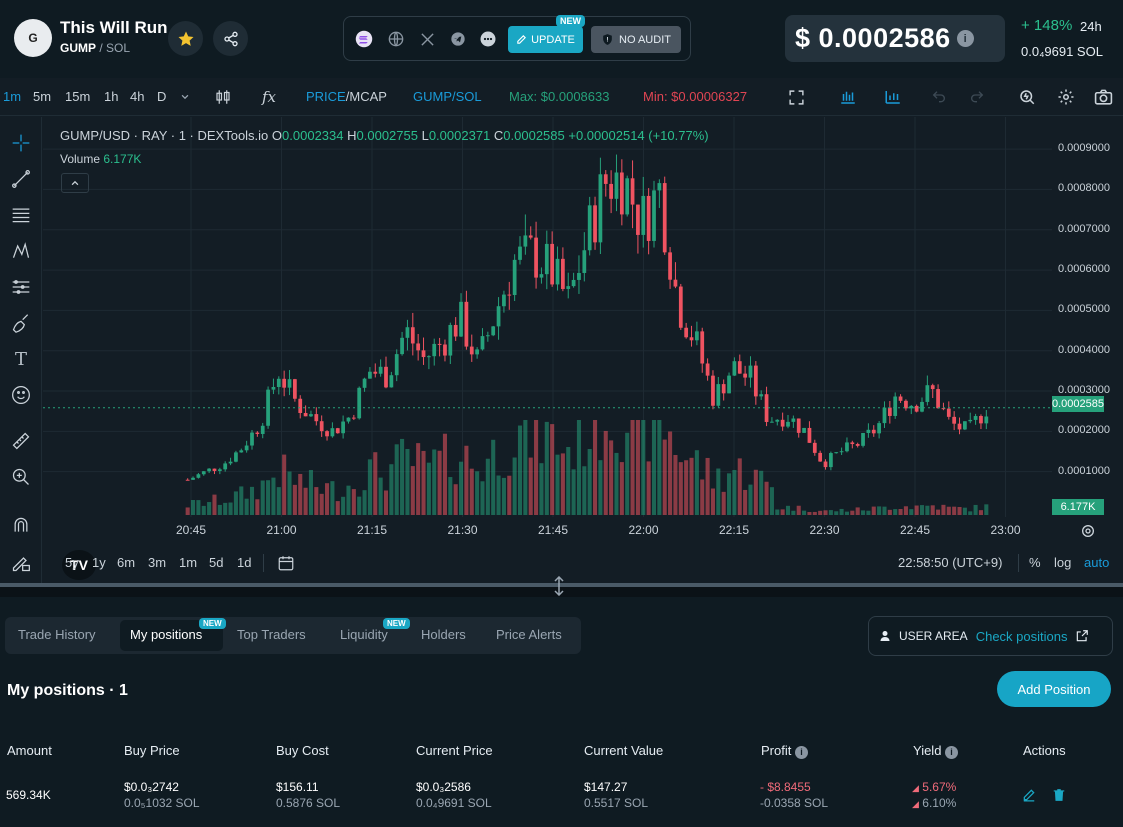  What do you see at coordinates (286, 563) in the screenshot?
I see `date-range-icon` at bounding box center [286, 563].